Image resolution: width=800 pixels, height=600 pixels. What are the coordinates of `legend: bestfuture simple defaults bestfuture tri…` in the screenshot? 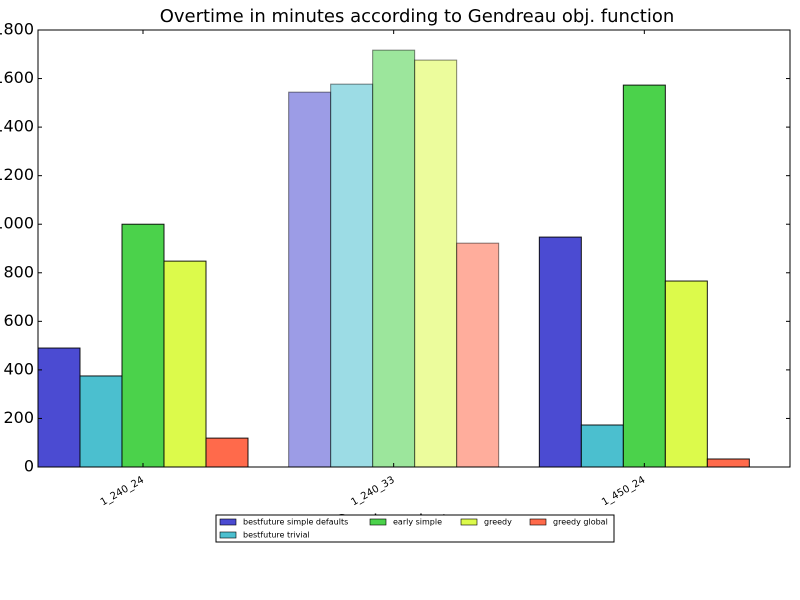 It's located at (415, 528).